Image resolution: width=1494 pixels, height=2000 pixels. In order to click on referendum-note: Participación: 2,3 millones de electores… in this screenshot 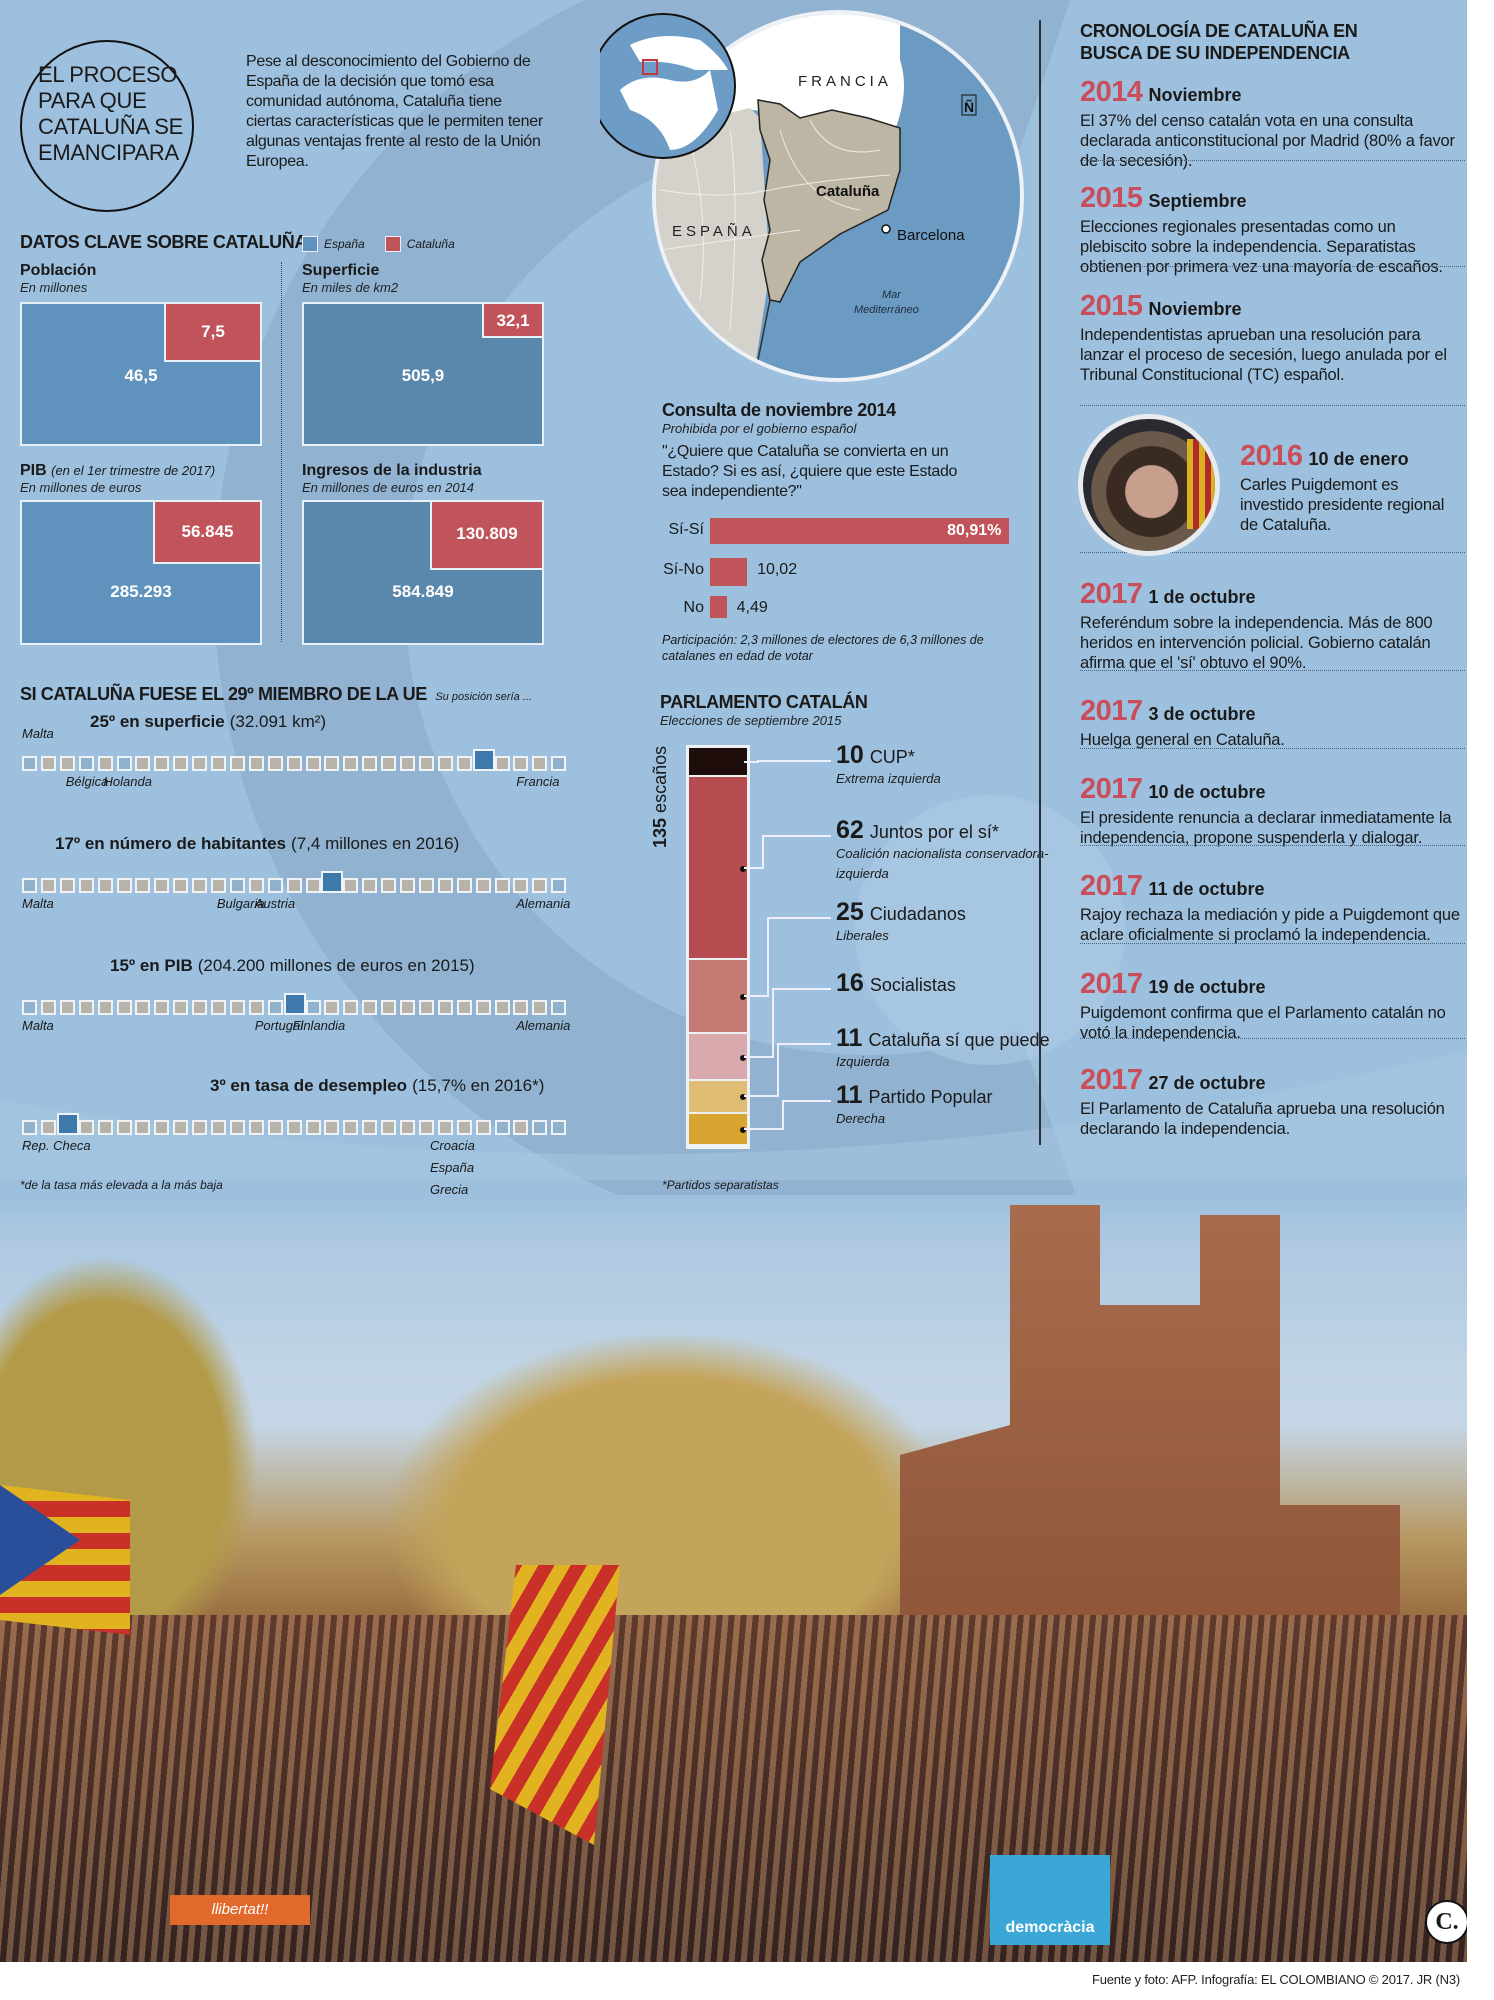, I will do `click(823, 648)`.